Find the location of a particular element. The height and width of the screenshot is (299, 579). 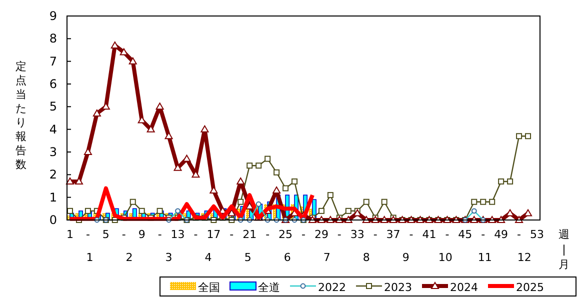

x-tick-label: 1 is located at coordinates (70, 234).